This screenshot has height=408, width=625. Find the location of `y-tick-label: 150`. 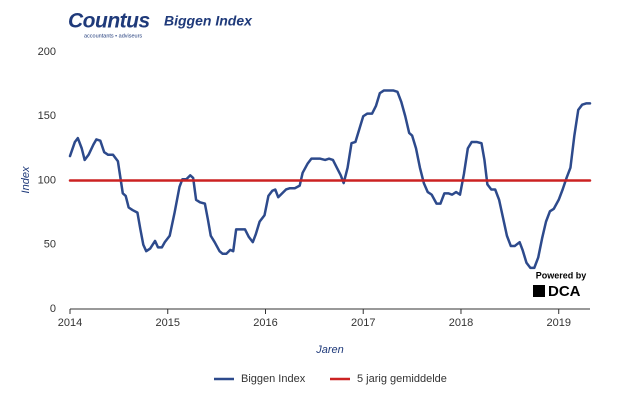

y-tick-label: 150 is located at coordinates (47, 116).